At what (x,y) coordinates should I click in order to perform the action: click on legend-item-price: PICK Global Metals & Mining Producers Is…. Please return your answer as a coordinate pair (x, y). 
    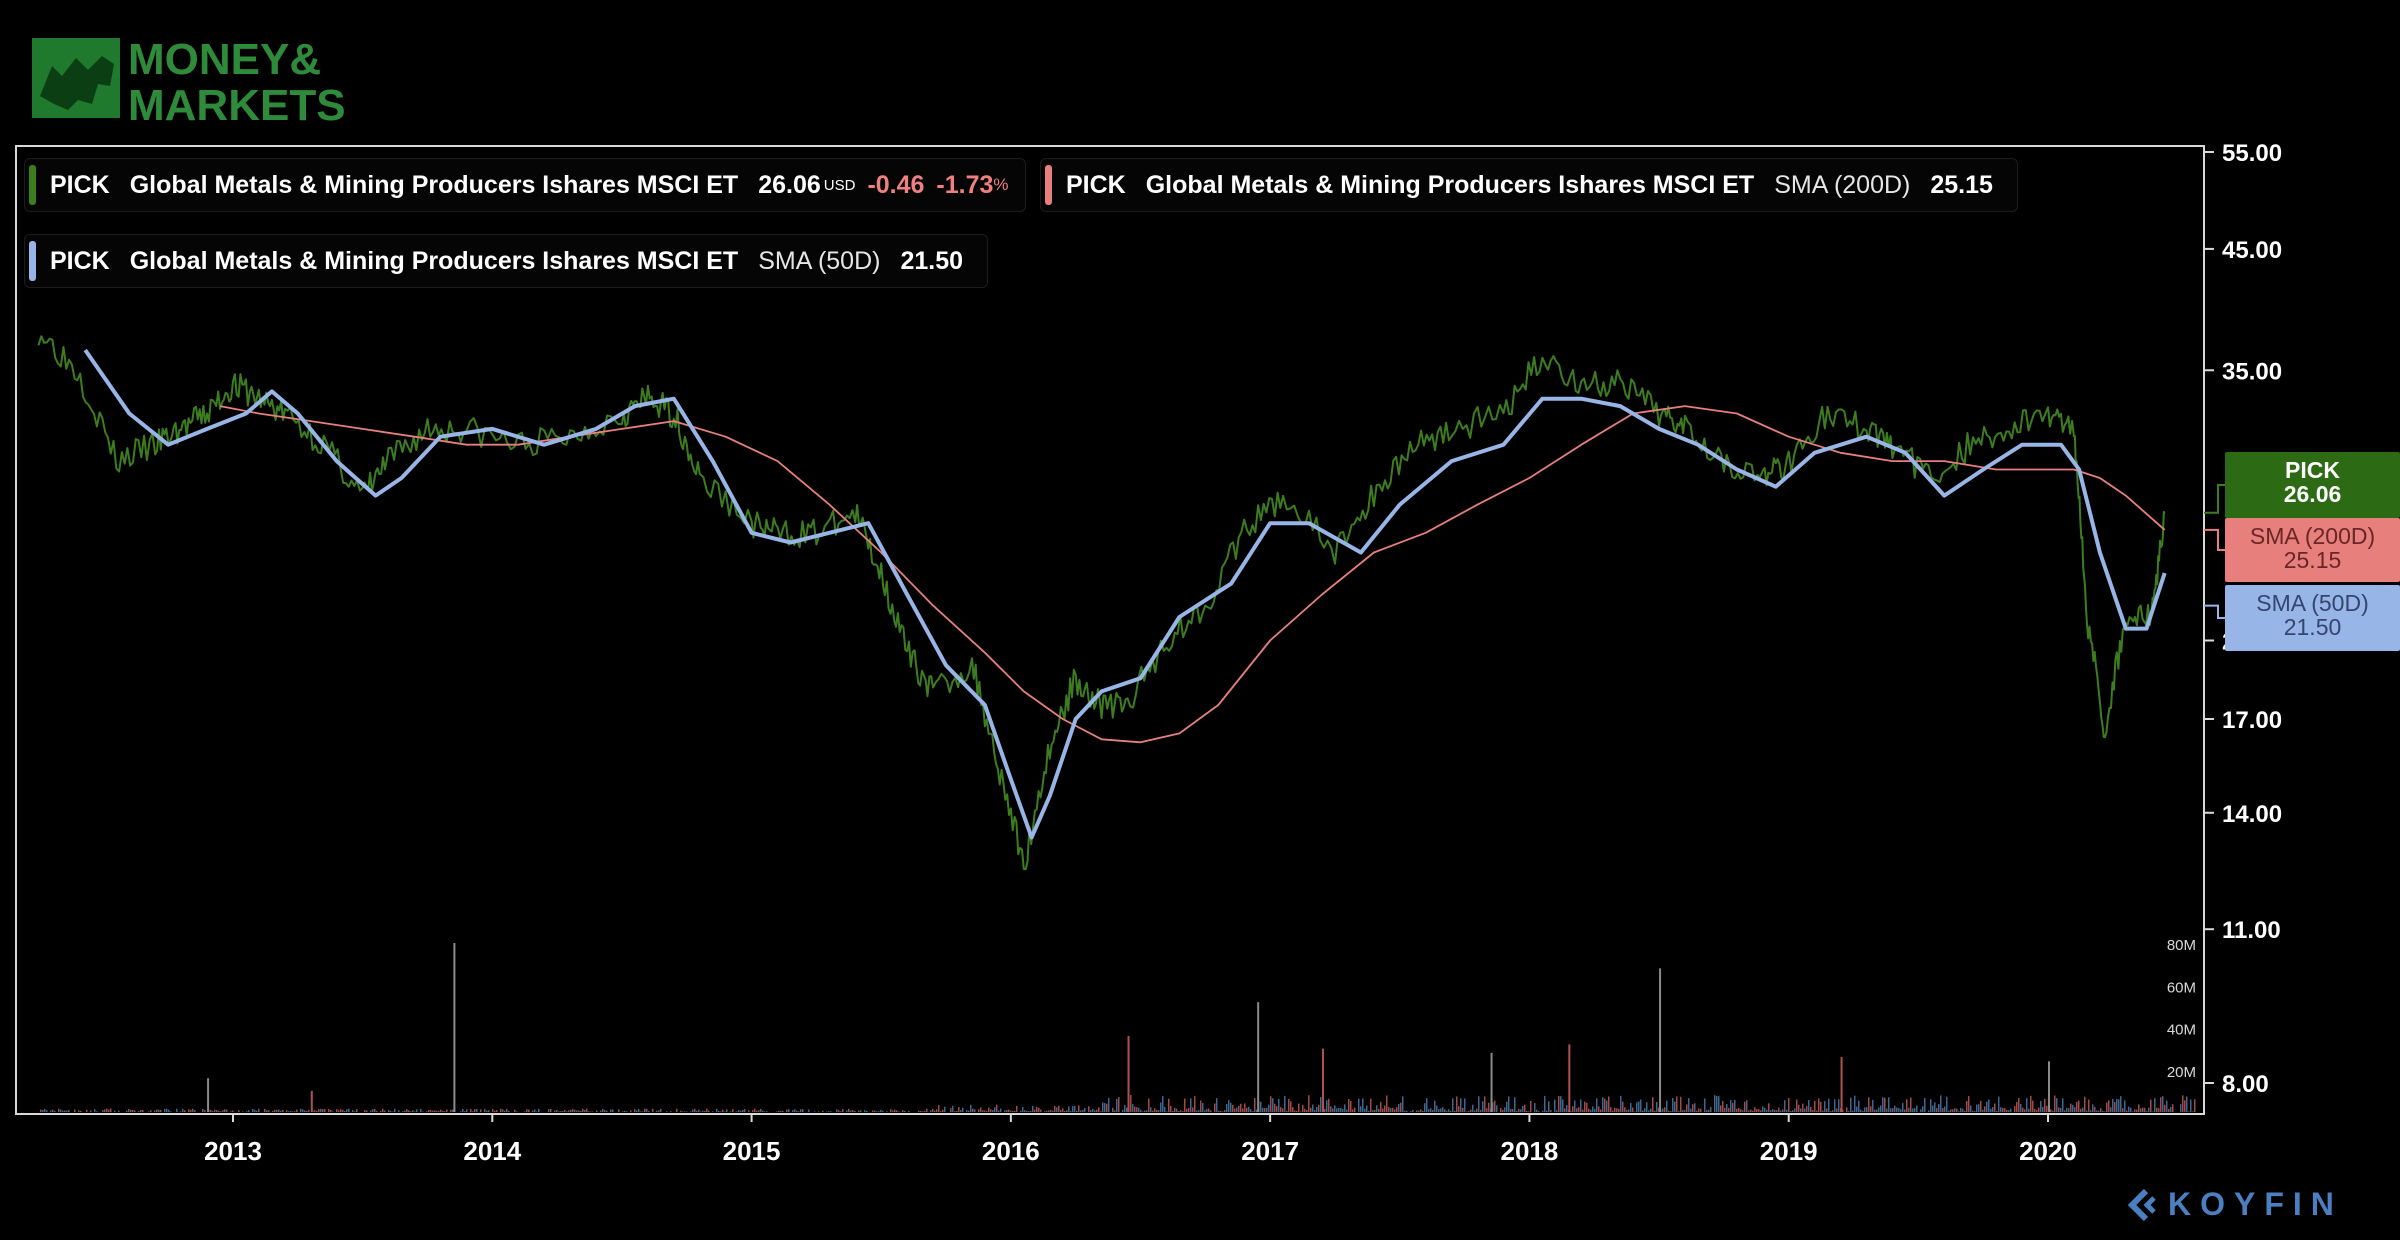
    Looking at the image, I should click on (525, 185).